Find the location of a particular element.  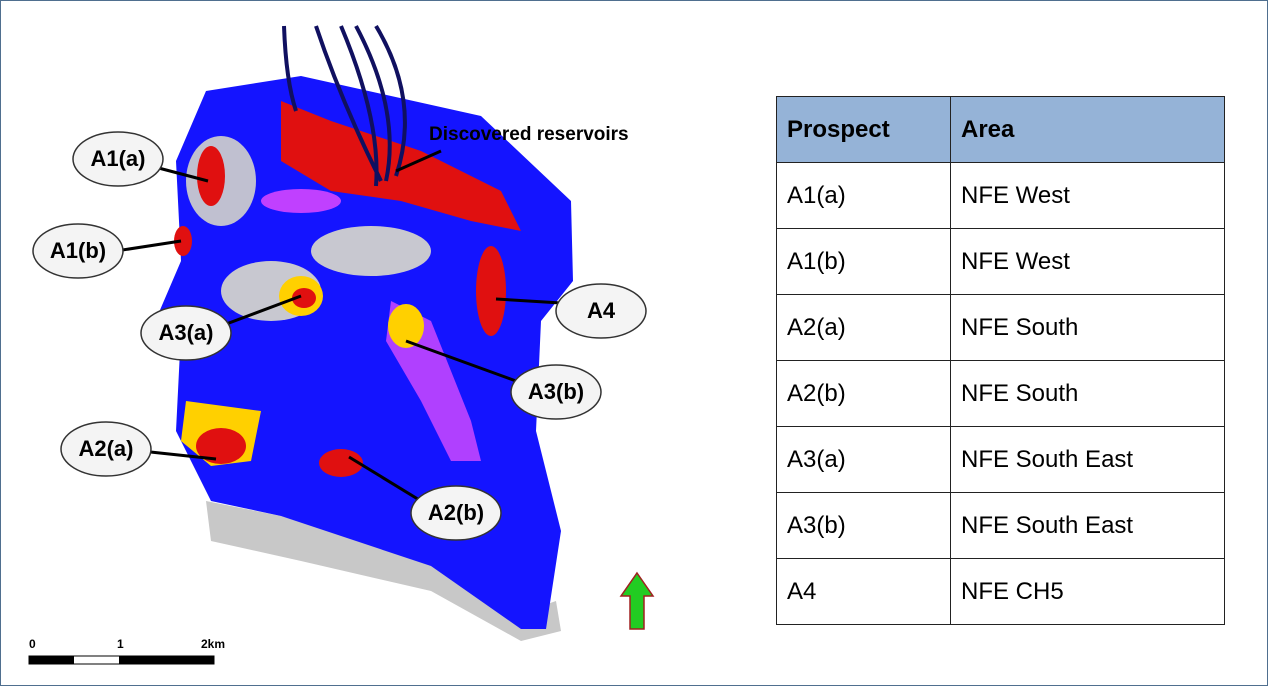

wells is located at coordinates (344, 105).